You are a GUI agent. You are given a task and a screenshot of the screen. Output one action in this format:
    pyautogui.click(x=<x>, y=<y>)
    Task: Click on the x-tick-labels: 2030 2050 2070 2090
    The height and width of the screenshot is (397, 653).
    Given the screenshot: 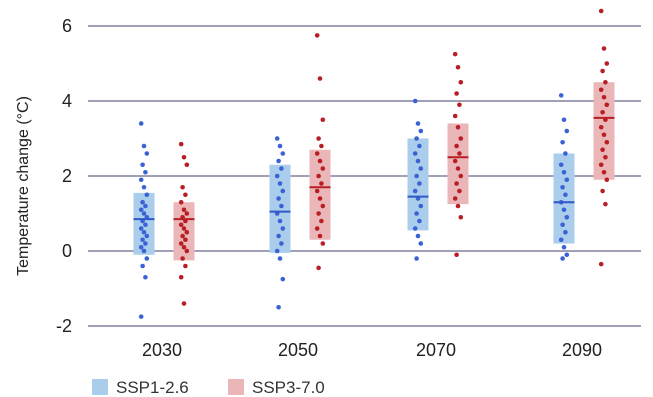 What is the action you would take?
    pyautogui.click(x=372, y=350)
    